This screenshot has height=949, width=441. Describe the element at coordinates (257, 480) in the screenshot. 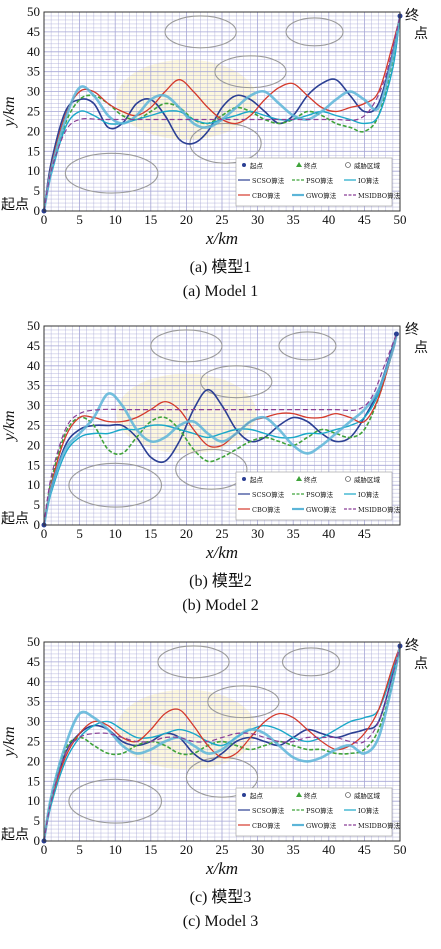

I see `legend-start-text: 起点` at that location.